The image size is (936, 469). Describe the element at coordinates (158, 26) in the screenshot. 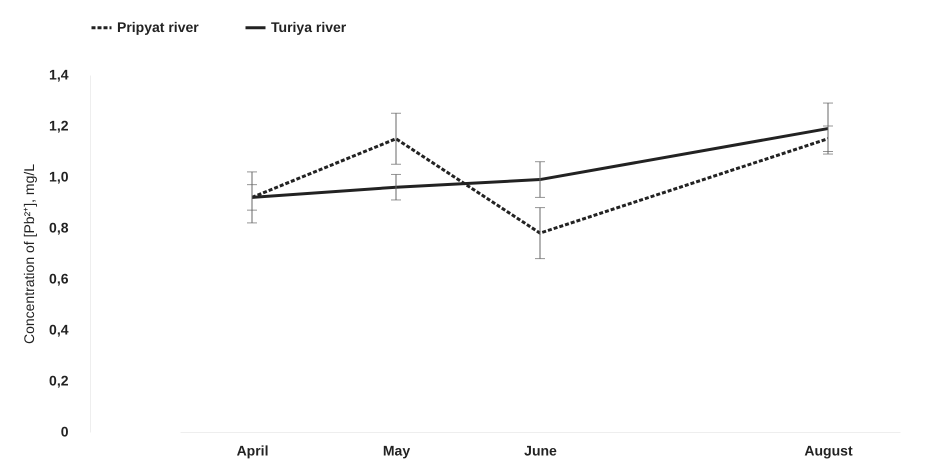

I see `legend-label: Pripyat river` at that location.